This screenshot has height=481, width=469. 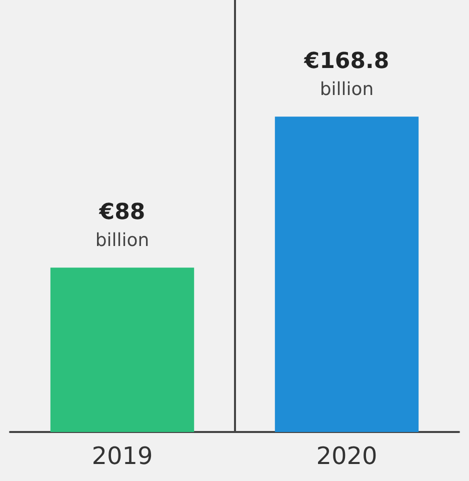 What do you see at coordinates (347, 456) in the screenshot?
I see `x-tick-label: 2020` at bounding box center [347, 456].